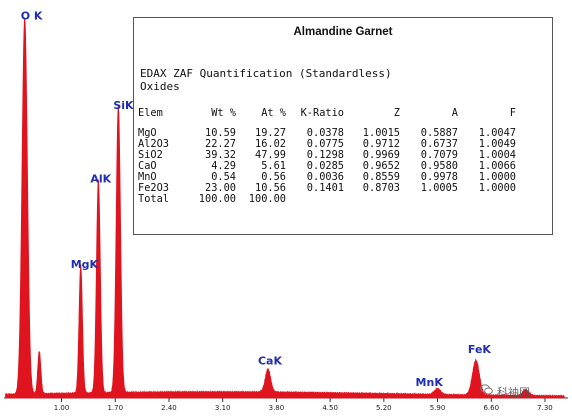 This screenshot has height=419, width=572. I want to click on table-cell: 39.32, so click(220, 155).